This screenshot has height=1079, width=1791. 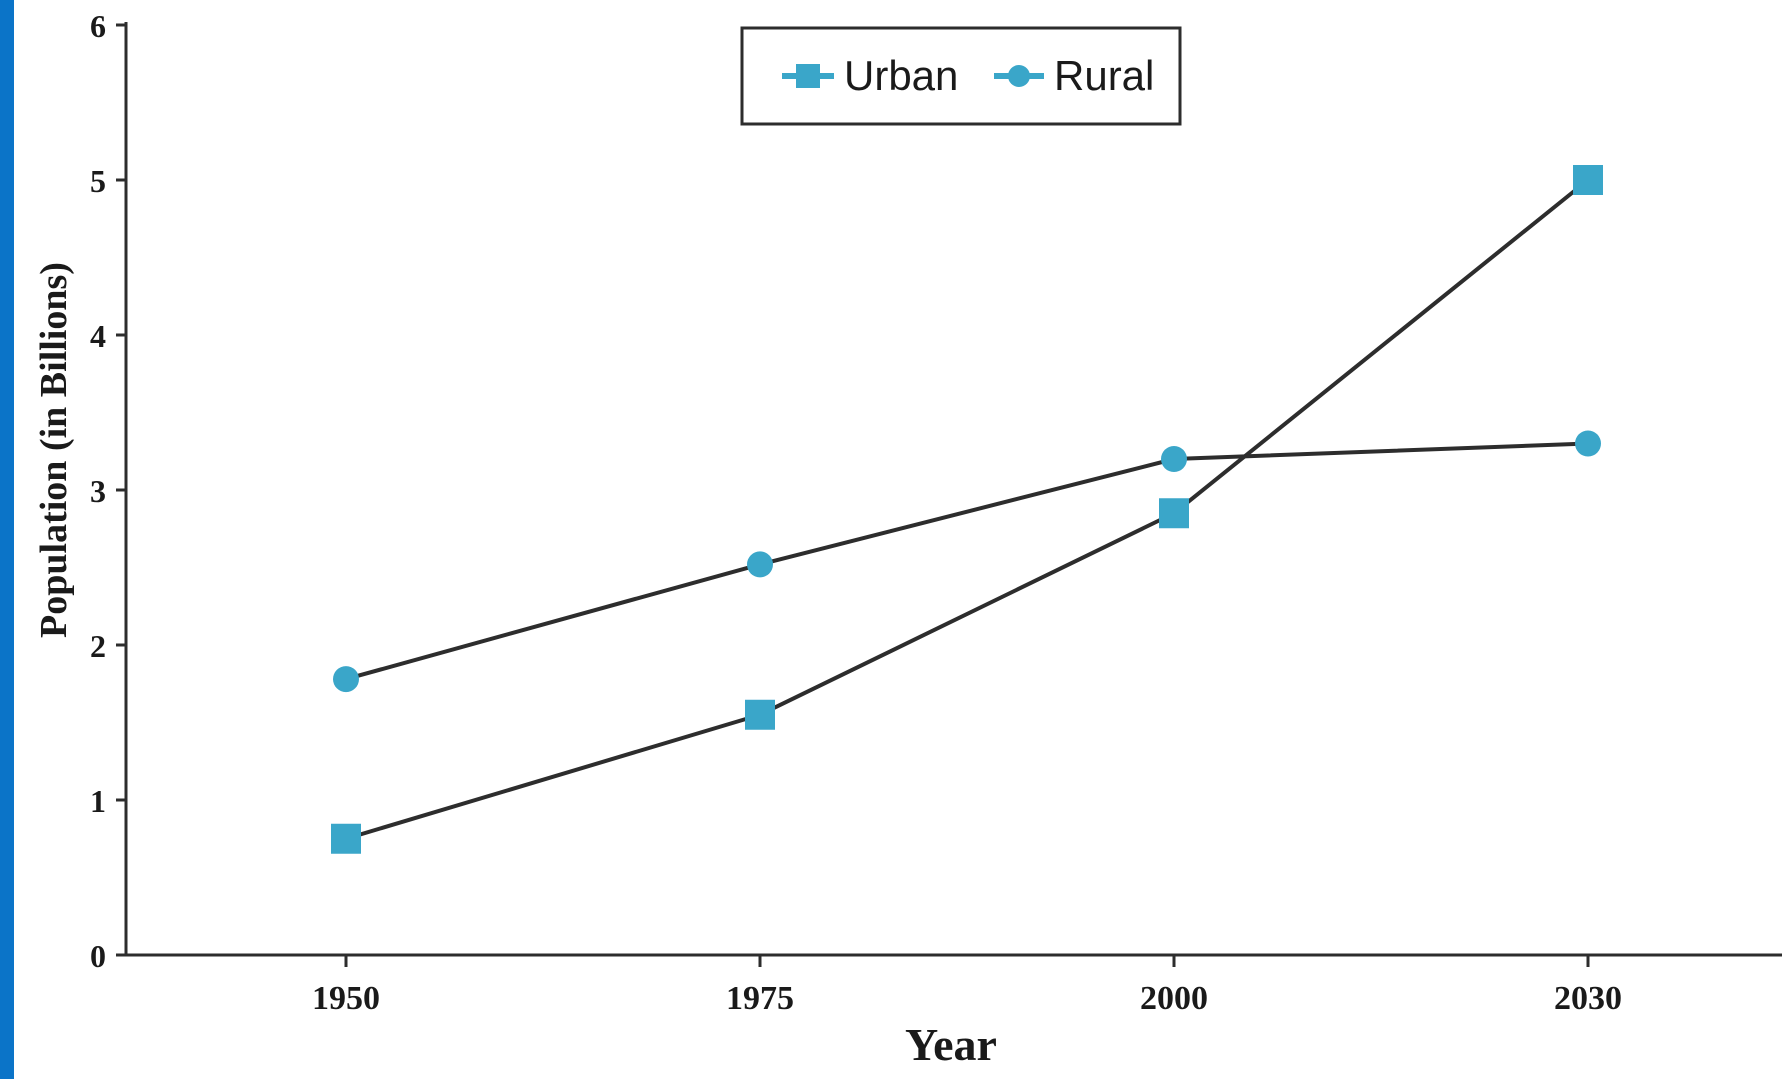 I want to click on urban-point-1975, so click(x=760, y=714).